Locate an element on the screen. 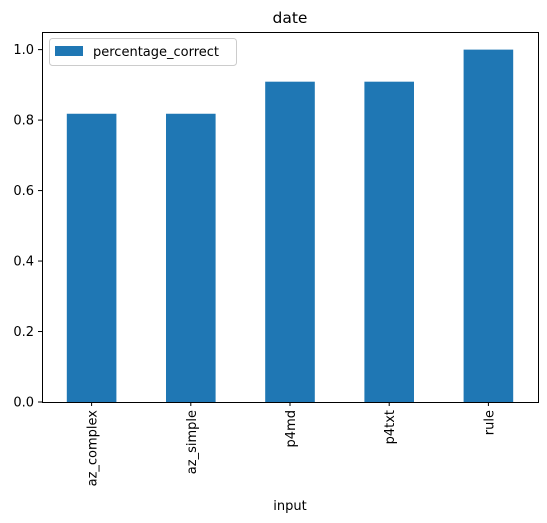  legend: percentage_correct is located at coordinates (143, 52).